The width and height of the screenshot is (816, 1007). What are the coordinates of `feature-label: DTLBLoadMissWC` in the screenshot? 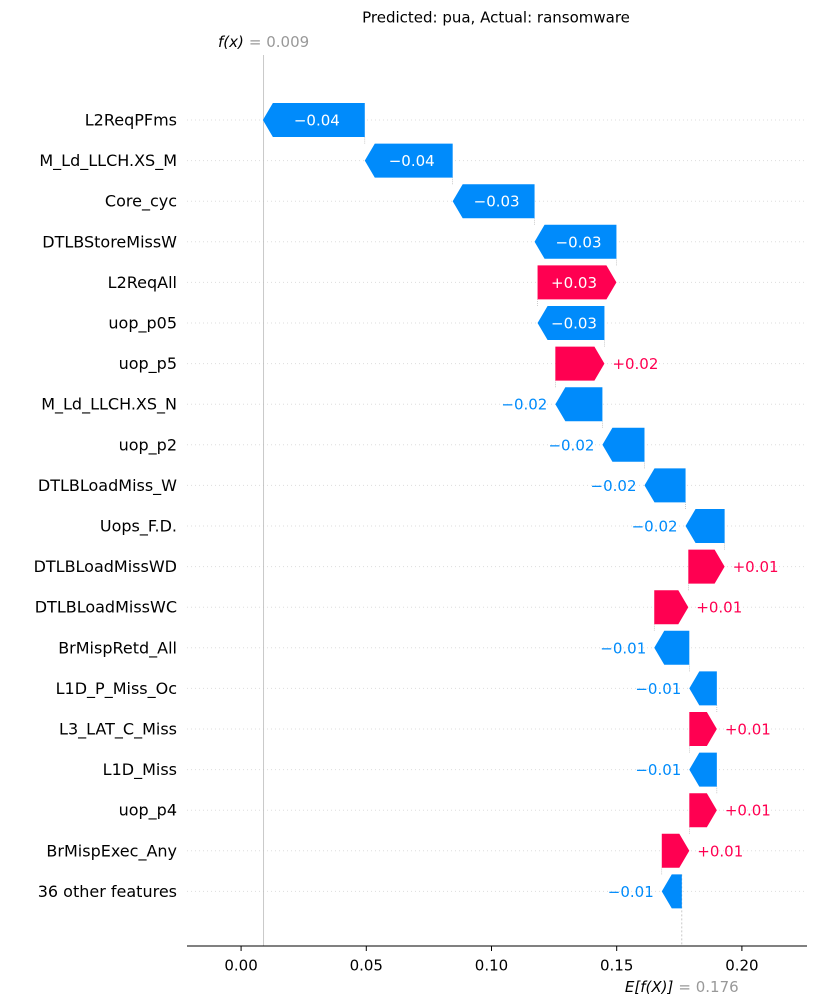 It's located at (106, 607).